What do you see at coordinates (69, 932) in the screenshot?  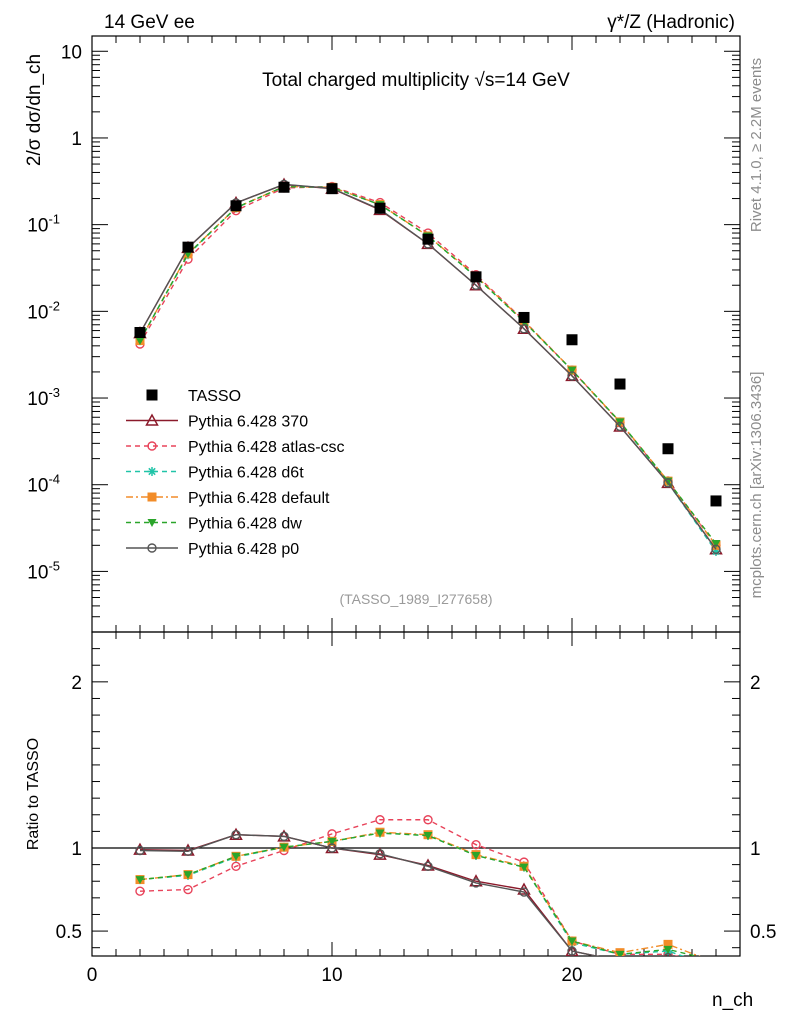 I see `ratio-y-tick-label: 0.5` at bounding box center [69, 932].